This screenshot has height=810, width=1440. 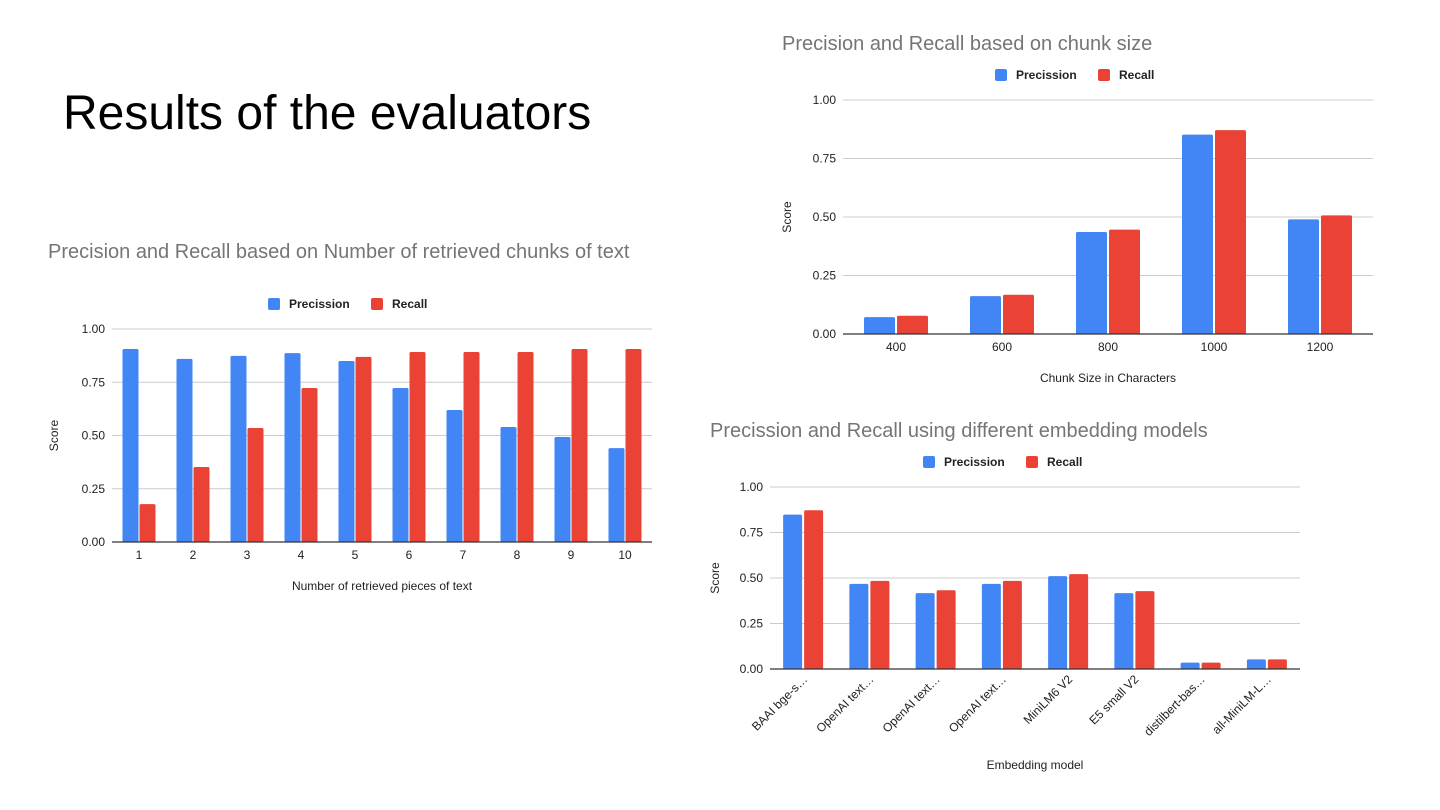 I want to click on chart-2-x-tick-label: 600, so click(x=1002, y=347).